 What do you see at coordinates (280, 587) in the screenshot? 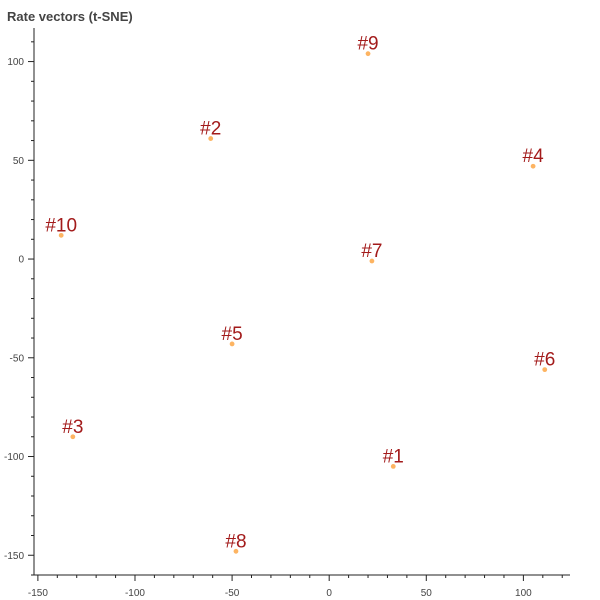
I see `x-axis: -150 -100 -50 0 50 100` at bounding box center [280, 587].